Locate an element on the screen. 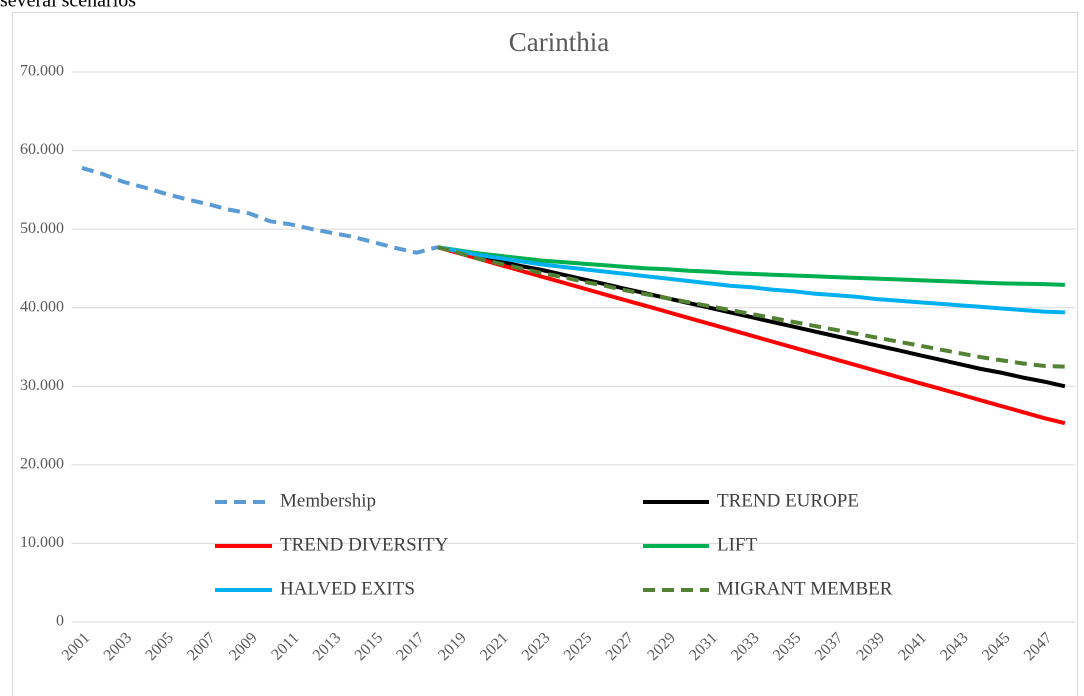 Image resolution: width=1084 pixels, height=696 pixels. y-tick-label: 0 is located at coordinates (60, 621).